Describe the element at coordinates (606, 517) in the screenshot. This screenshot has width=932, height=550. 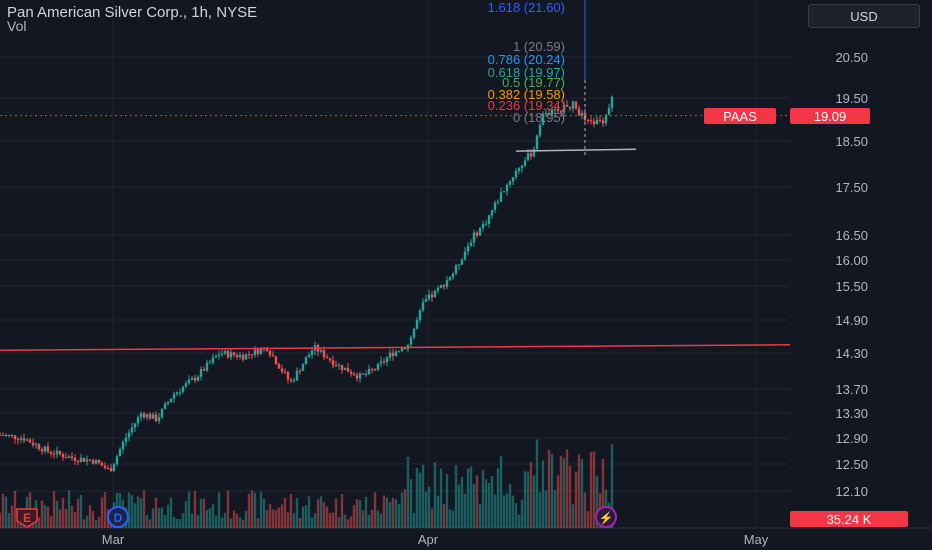
I see `flash-marker` at that location.